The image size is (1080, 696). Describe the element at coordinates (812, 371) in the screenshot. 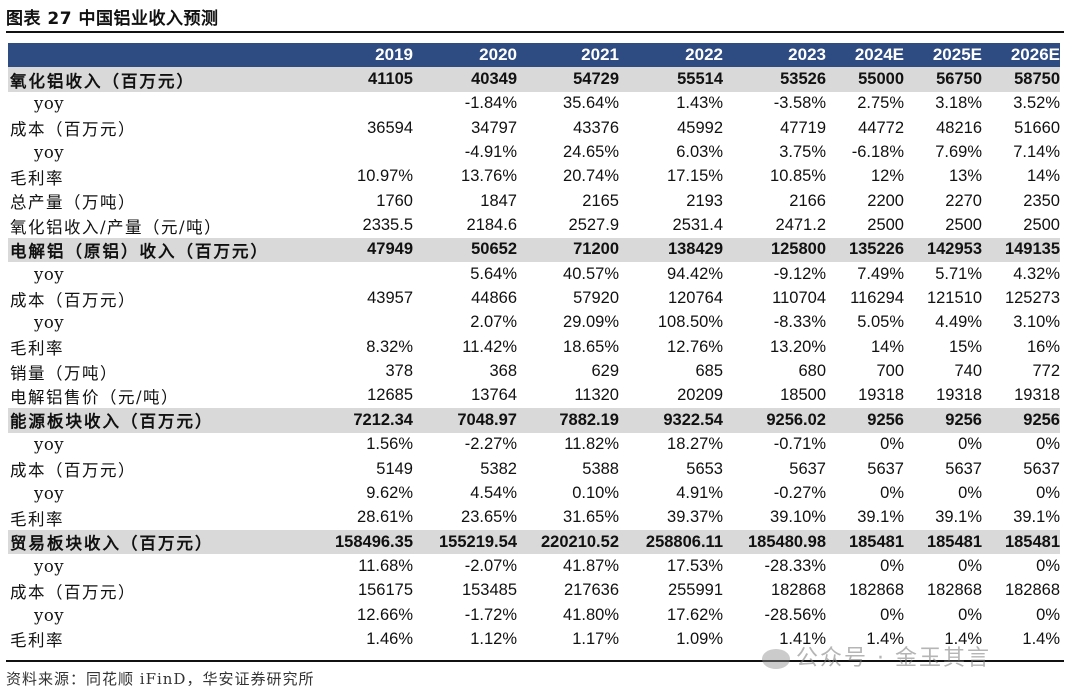

I see `table-cell: 680` at that location.